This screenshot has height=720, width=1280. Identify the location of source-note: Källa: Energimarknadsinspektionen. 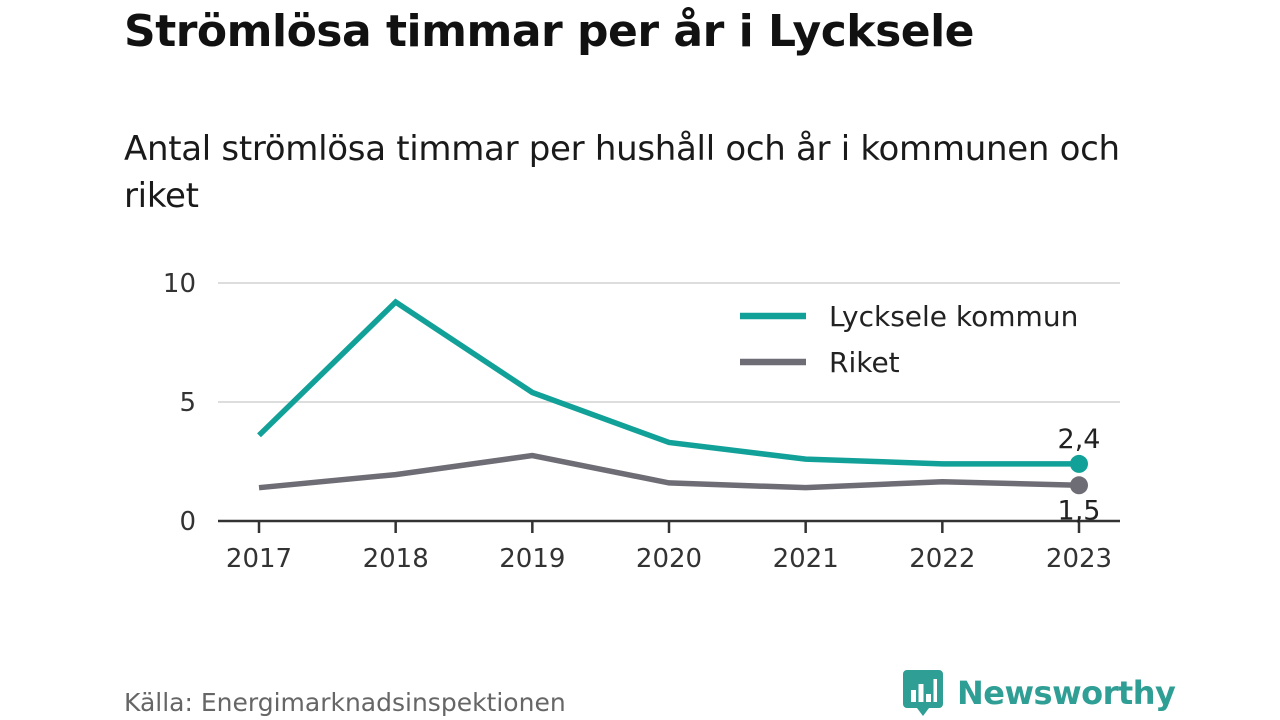
(345, 702).